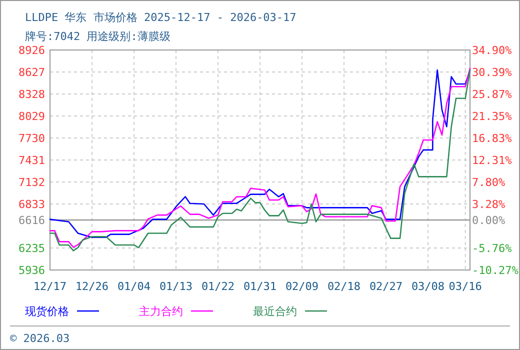 The image size is (520, 350). Describe the element at coordinates (31, 116) in the screenshot. I see `y-tick-label: 8029` at that location.